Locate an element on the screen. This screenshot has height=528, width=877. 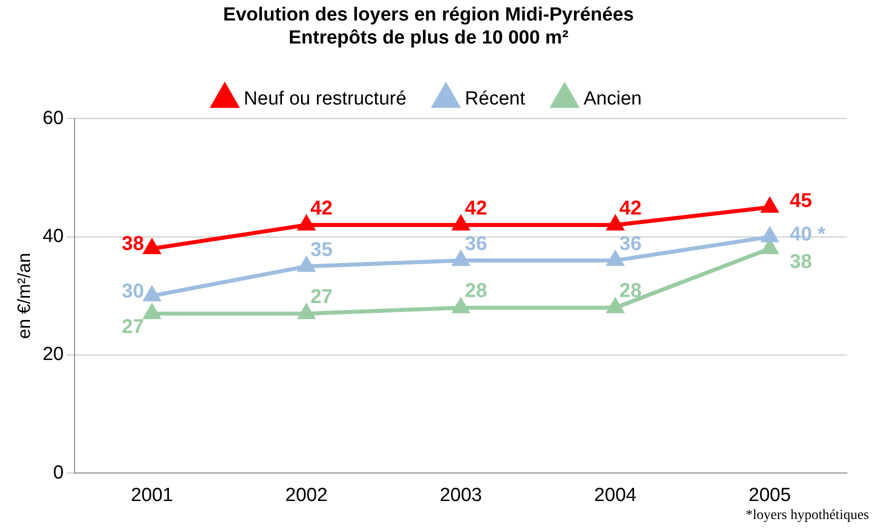
y-tick-label: 0 is located at coordinates (58, 473).